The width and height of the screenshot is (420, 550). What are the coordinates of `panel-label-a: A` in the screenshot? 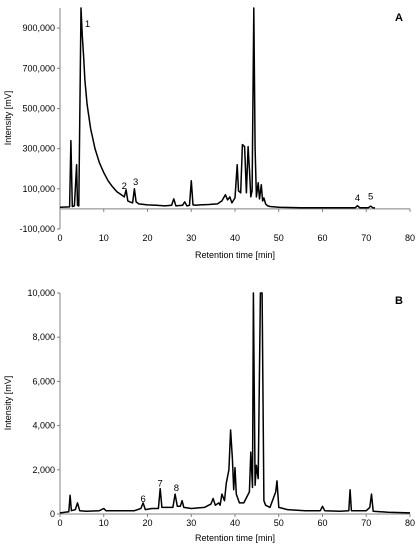 It's located at (399, 18).